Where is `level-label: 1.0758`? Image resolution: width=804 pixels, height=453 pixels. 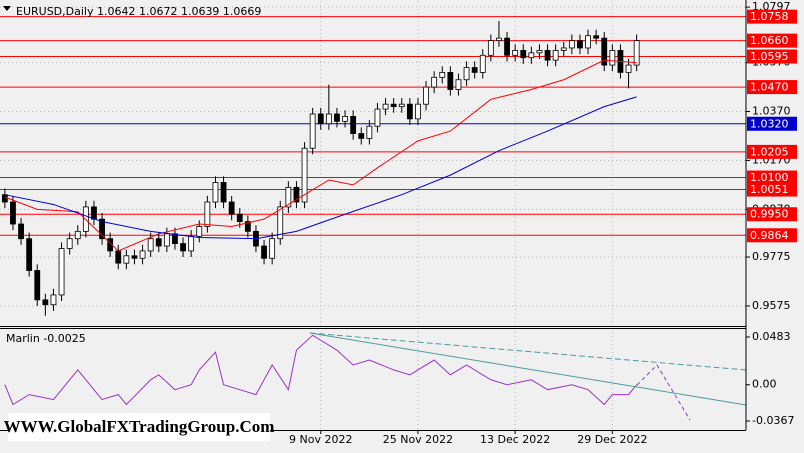 level-label: 1.0758 is located at coordinates (769, 16).